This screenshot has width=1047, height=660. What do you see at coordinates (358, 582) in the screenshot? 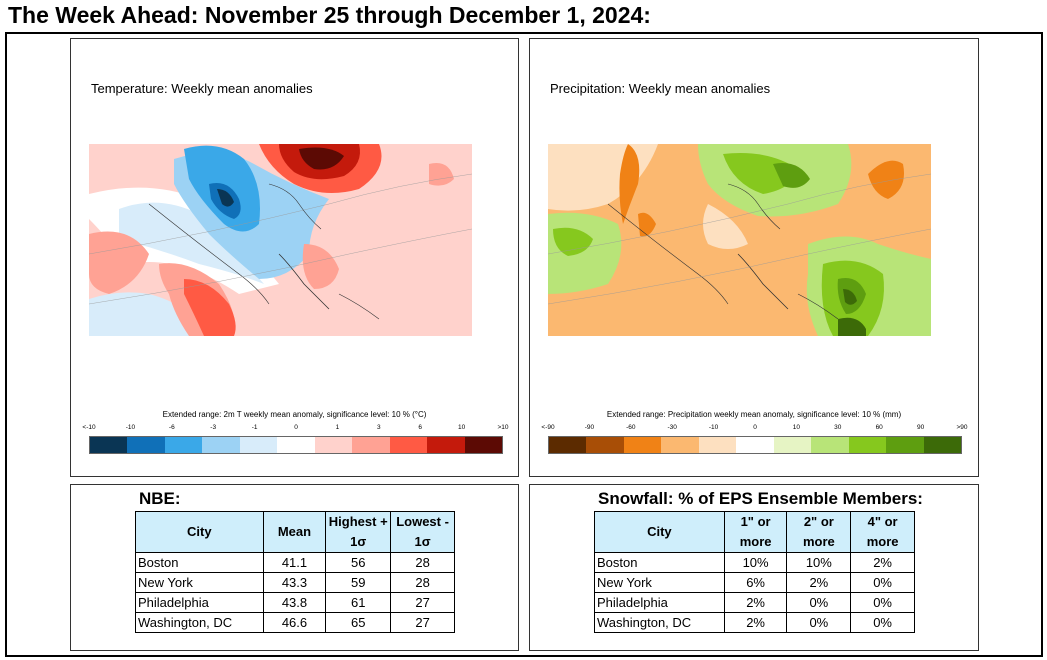
I see `nbe-value-cell: 59` at bounding box center [358, 582].